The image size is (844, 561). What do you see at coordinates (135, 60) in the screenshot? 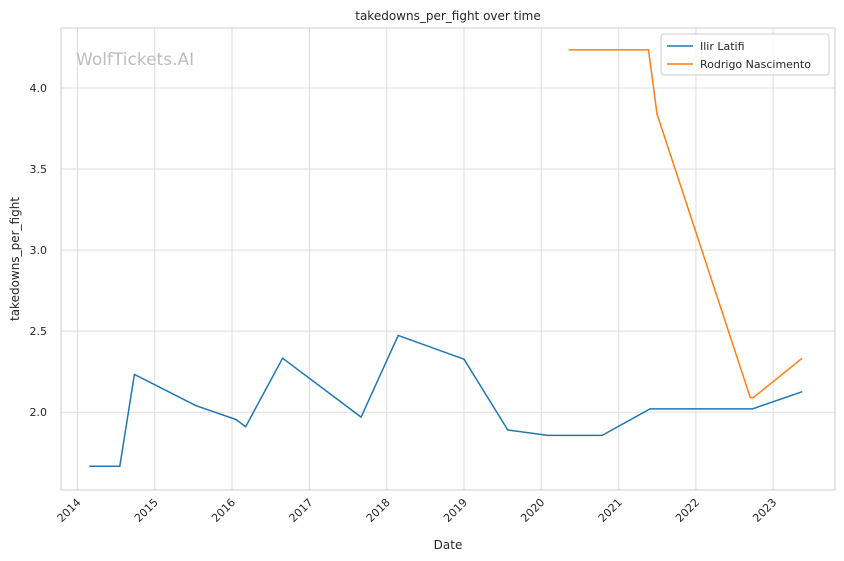
I see `watermark-text: WolfTickets.AI` at bounding box center [135, 60].